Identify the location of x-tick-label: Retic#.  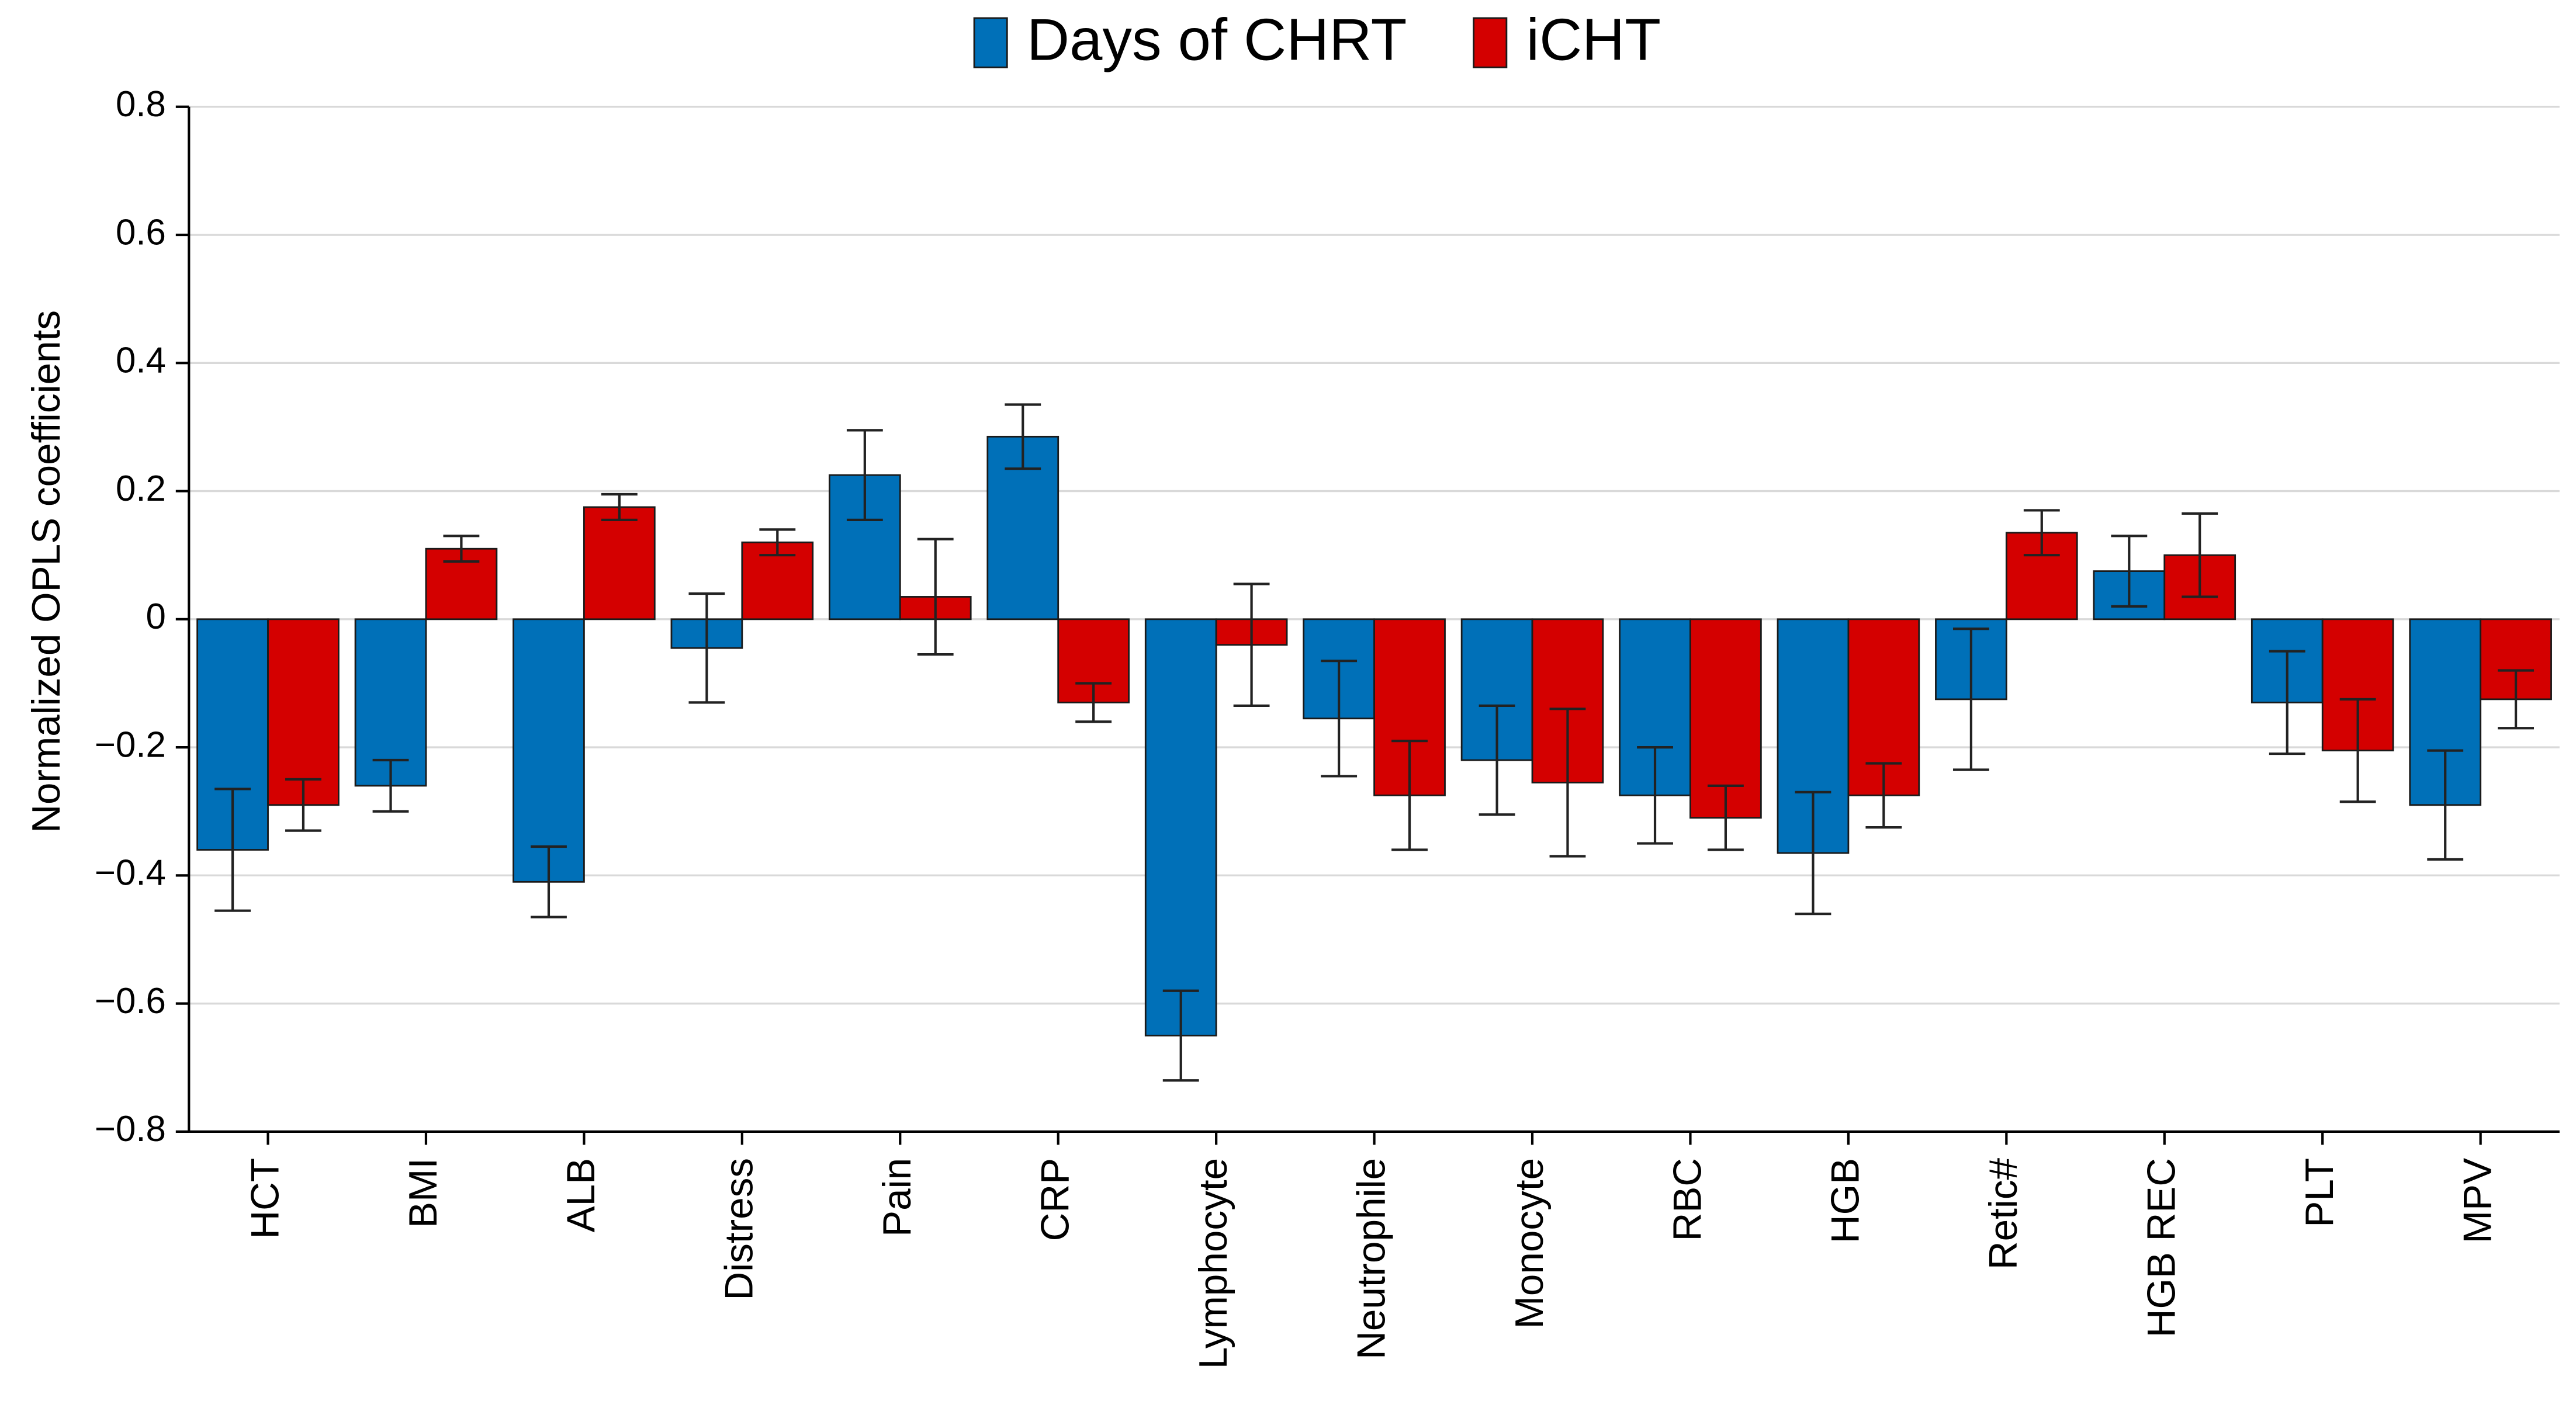
(2004, 1213).